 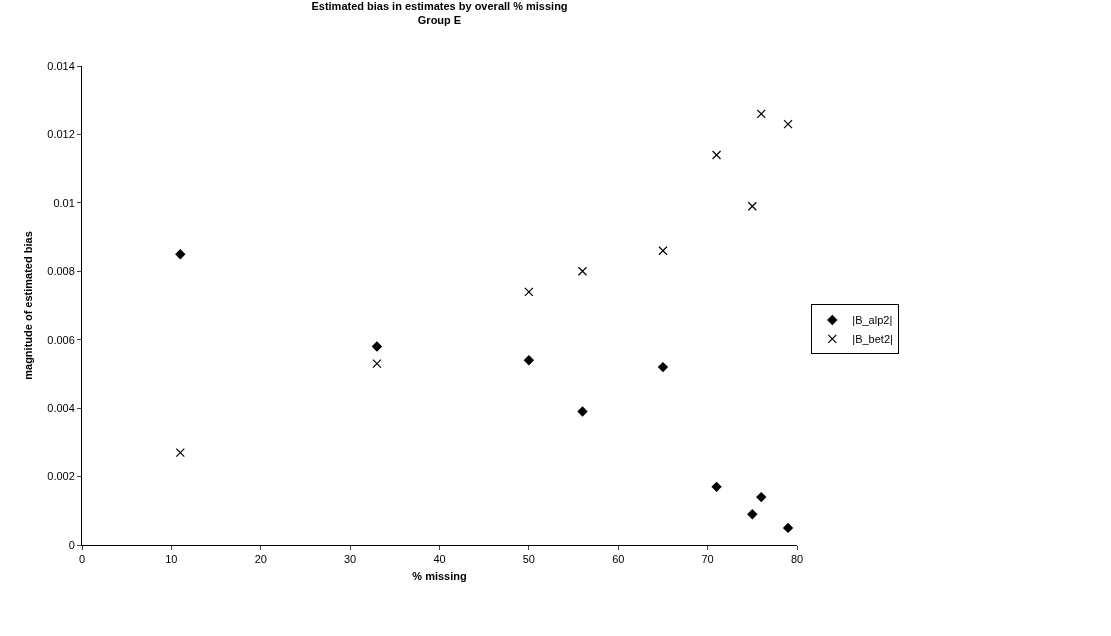 What do you see at coordinates (27, 305) in the screenshot?
I see `y-axis-title: magnitude of estimated bias` at bounding box center [27, 305].